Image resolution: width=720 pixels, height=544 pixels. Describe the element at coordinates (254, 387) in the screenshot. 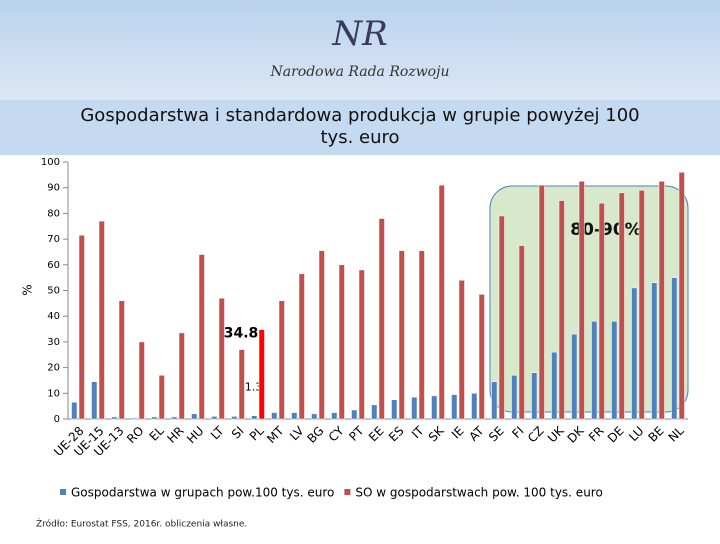

I see `data-label: 1.3` at that location.